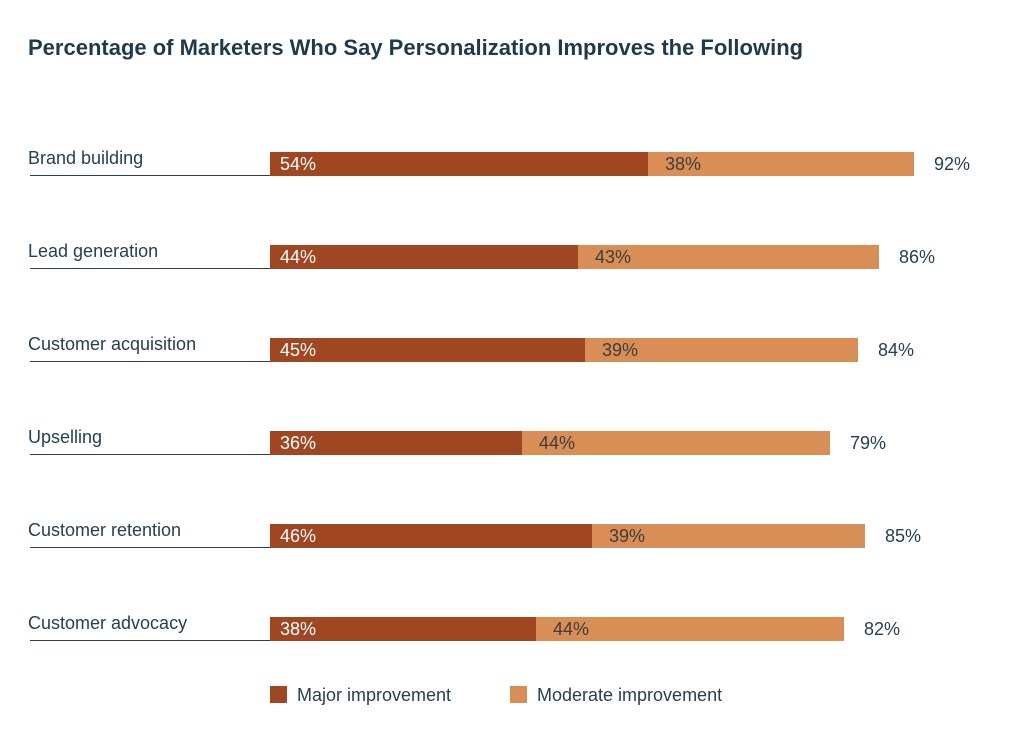 This screenshot has width=1024, height=733. Describe the element at coordinates (903, 536) in the screenshot. I see `total-value-label: 85%` at that location.